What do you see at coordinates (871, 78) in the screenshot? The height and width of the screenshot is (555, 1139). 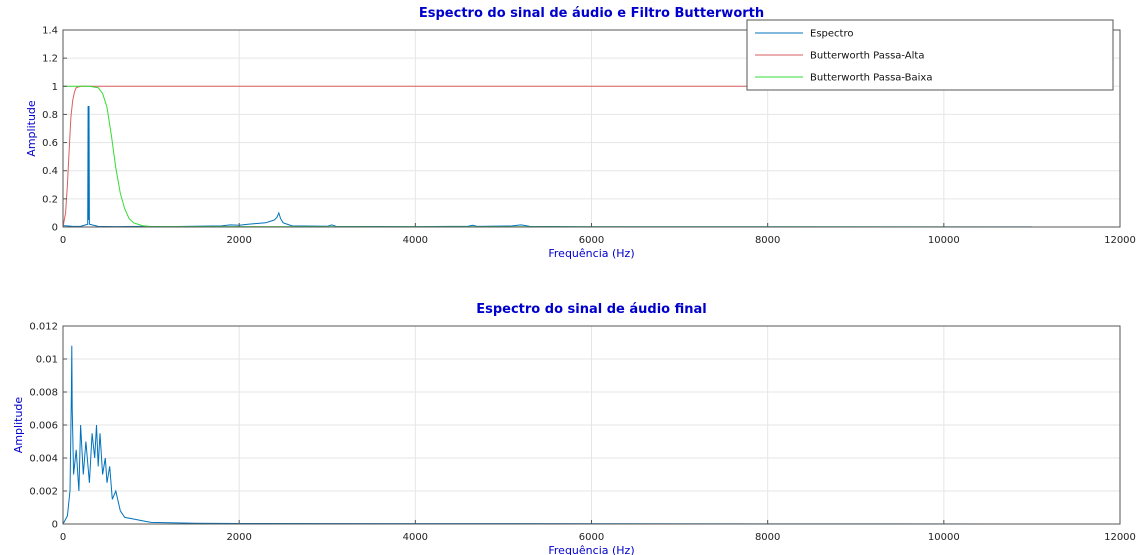 I see `legend-label: Butterworth Passa-Baixa` at bounding box center [871, 78].